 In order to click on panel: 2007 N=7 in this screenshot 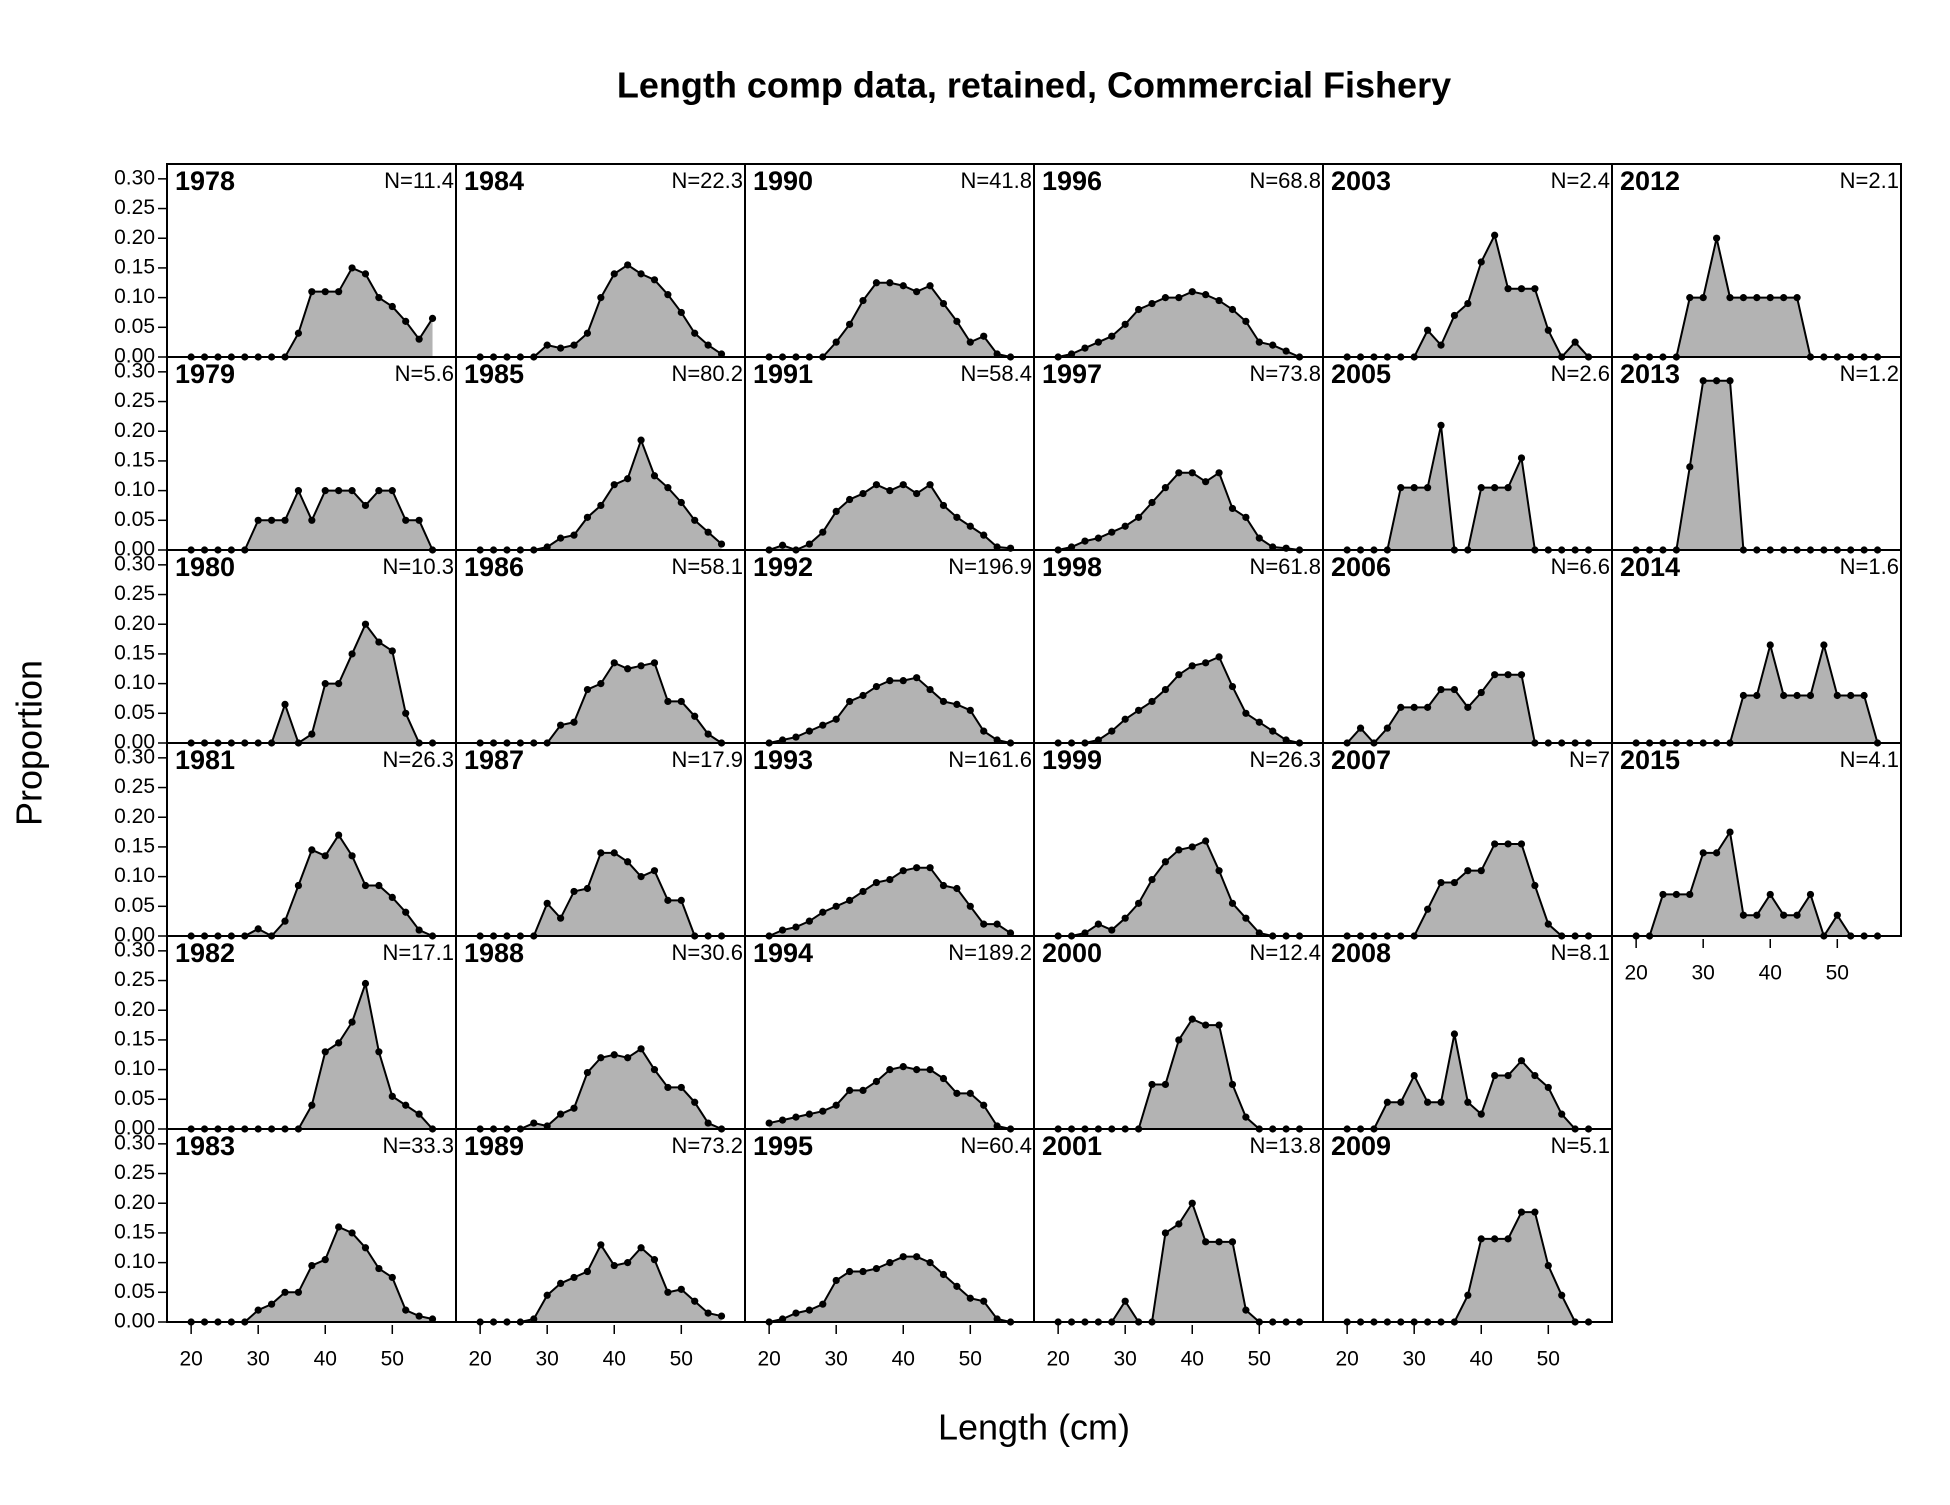, I will do `click(1467, 841)`.